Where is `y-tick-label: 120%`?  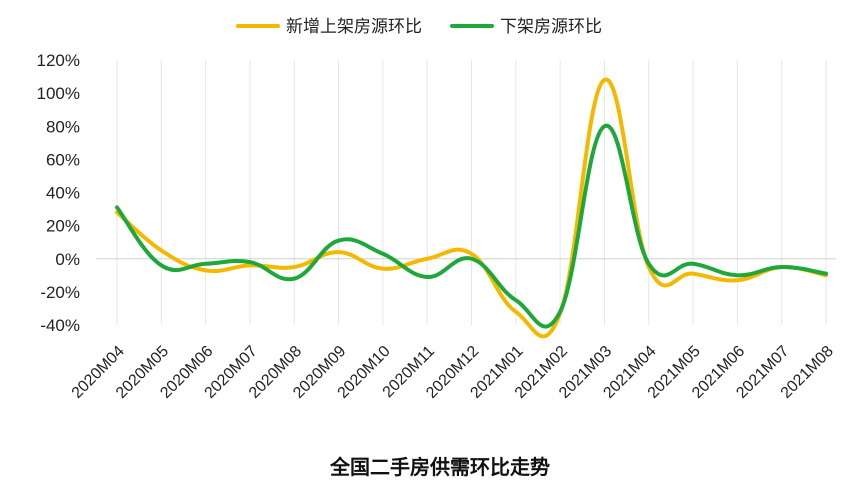 y-tick-label: 120% is located at coordinates (58, 60).